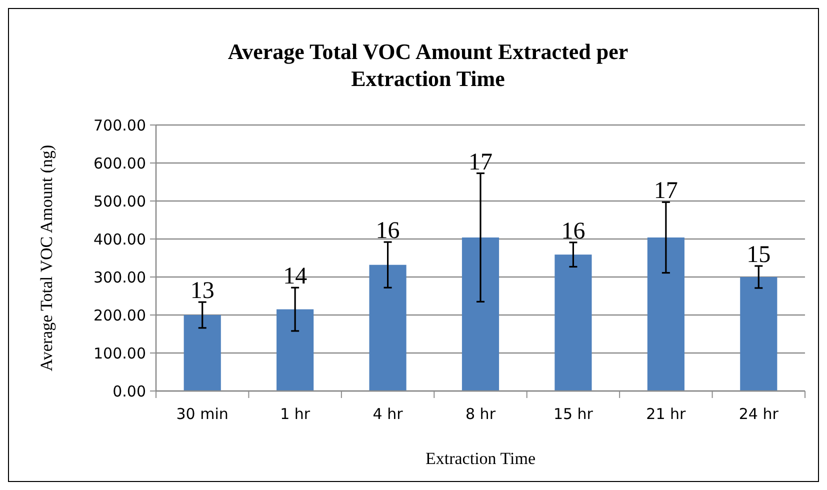 Image resolution: width=827 pixels, height=490 pixels. Describe the element at coordinates (295, 414) in the screenshot. I see `x-tick-label: 1 hr` at that location.